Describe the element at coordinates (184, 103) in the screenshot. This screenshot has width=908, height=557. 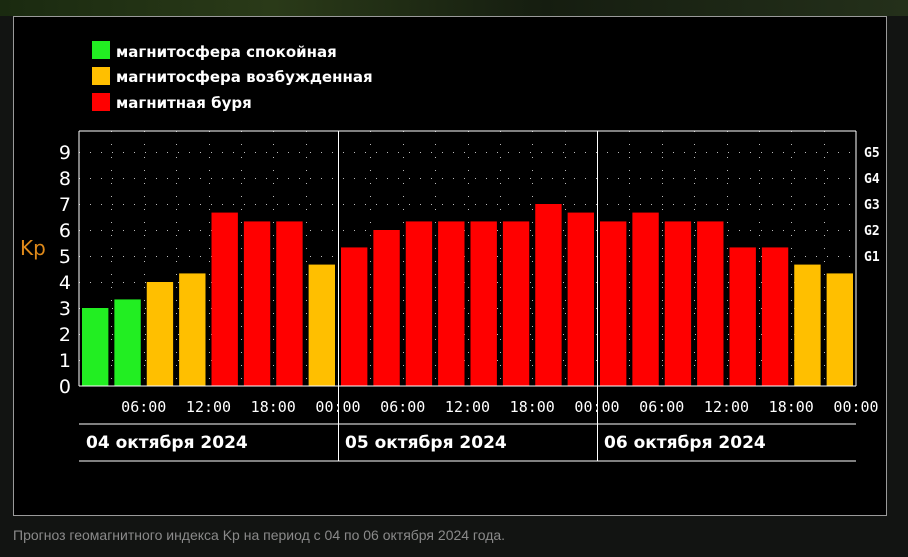
I see `legend-label-storm: магнитная буря` at that location.